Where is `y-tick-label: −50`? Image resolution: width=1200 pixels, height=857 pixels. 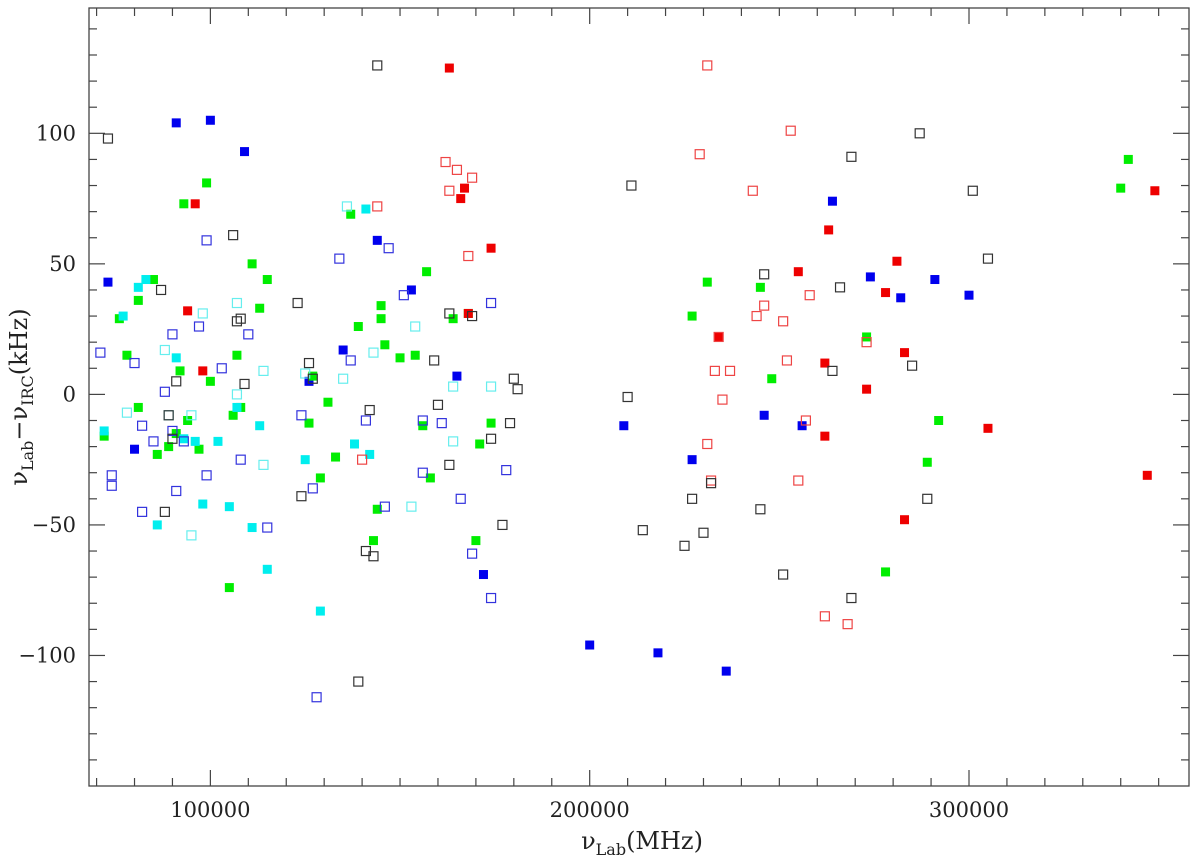 y-tick-label: −50 is located at coordinates (54, 525).